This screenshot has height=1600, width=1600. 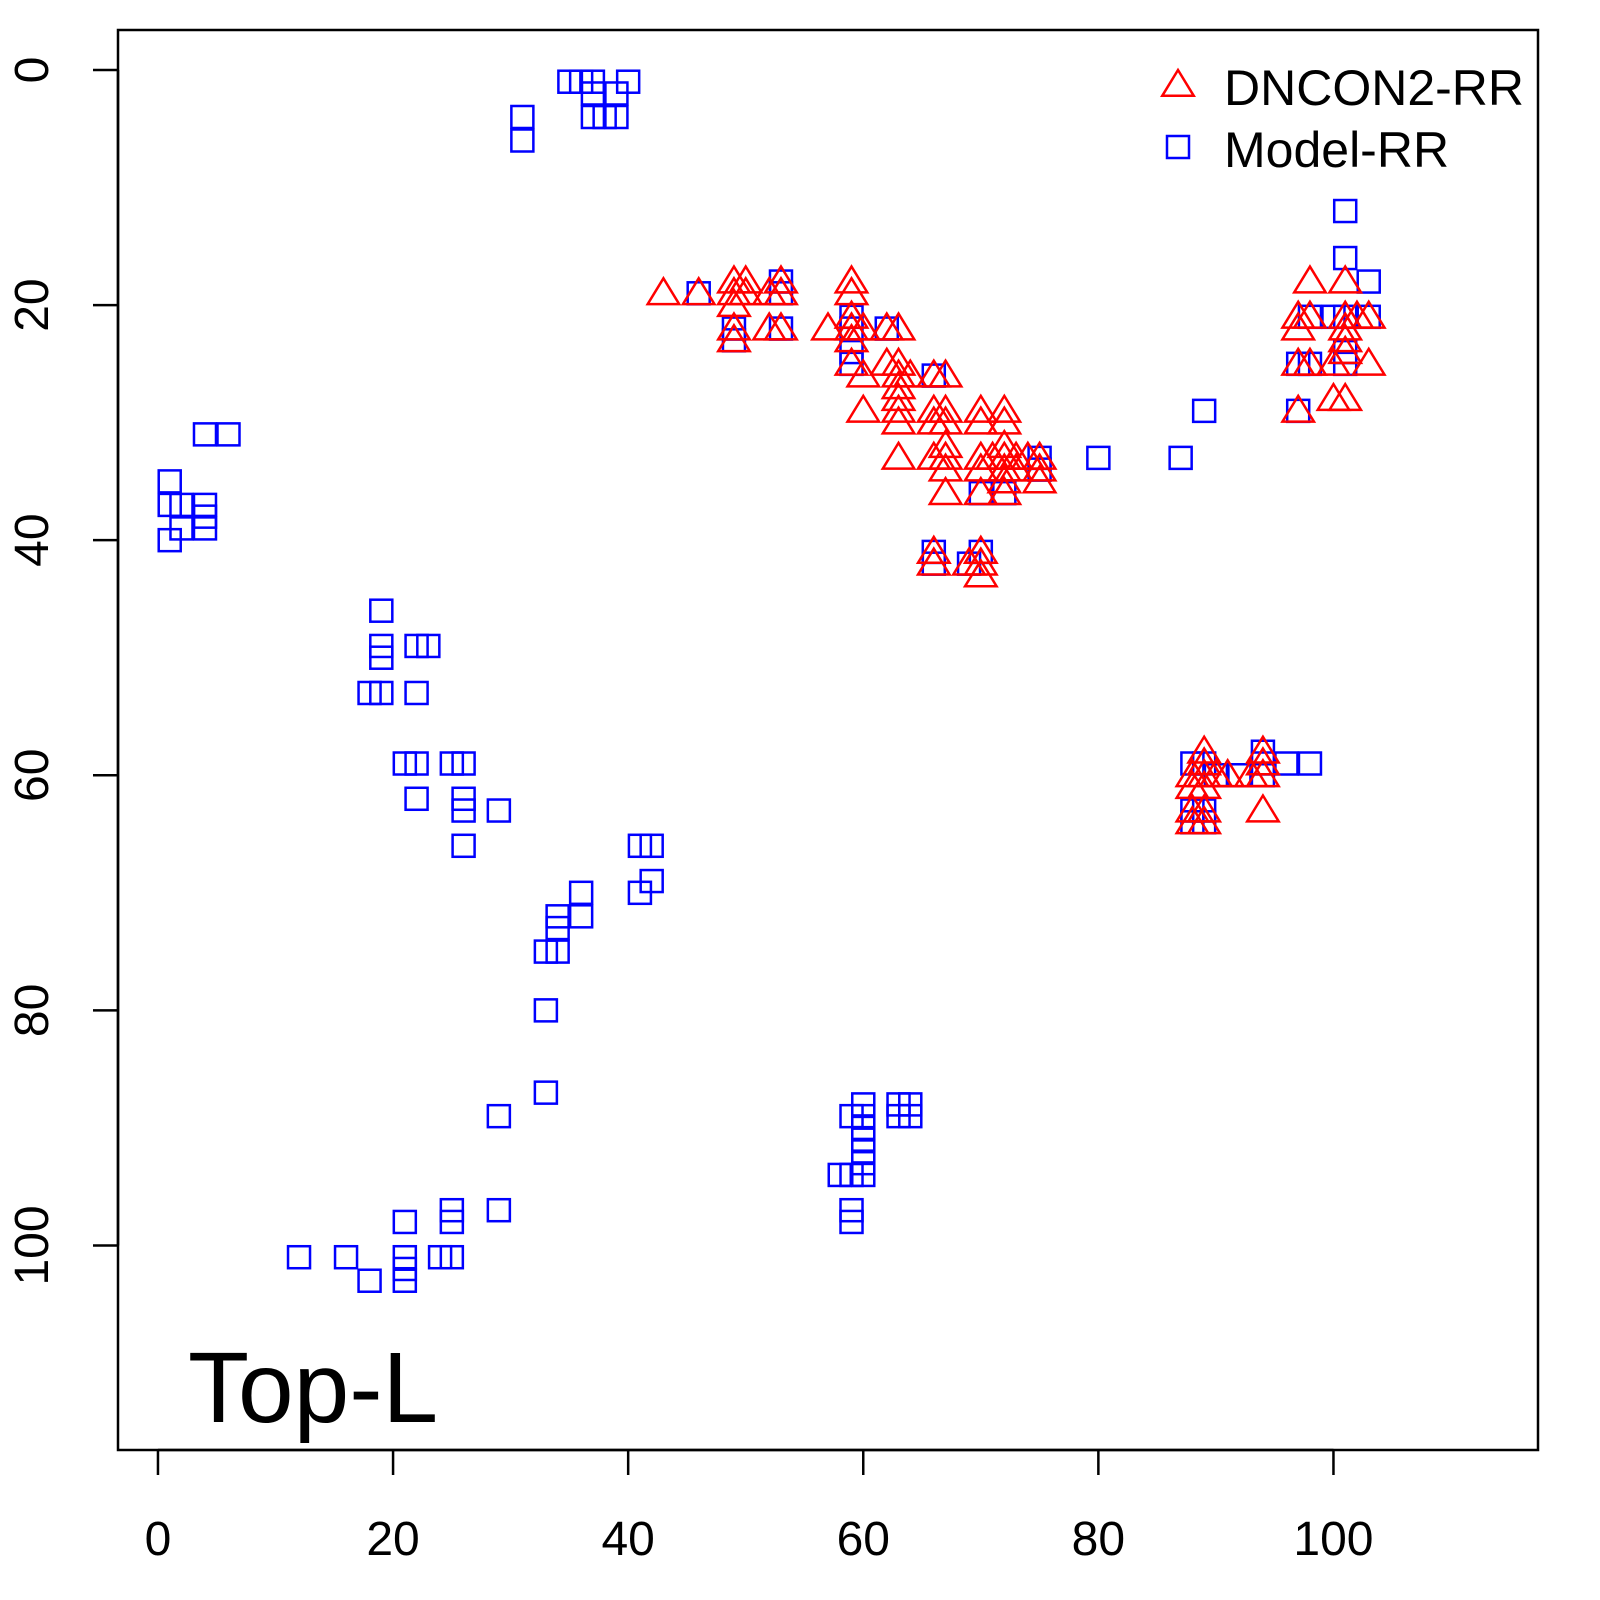 What do you see at coordinates (759, 1507) in the screenshot?
I see `x-axis: 0 20 40 60 80 100` at bounding box center [759, 1507].